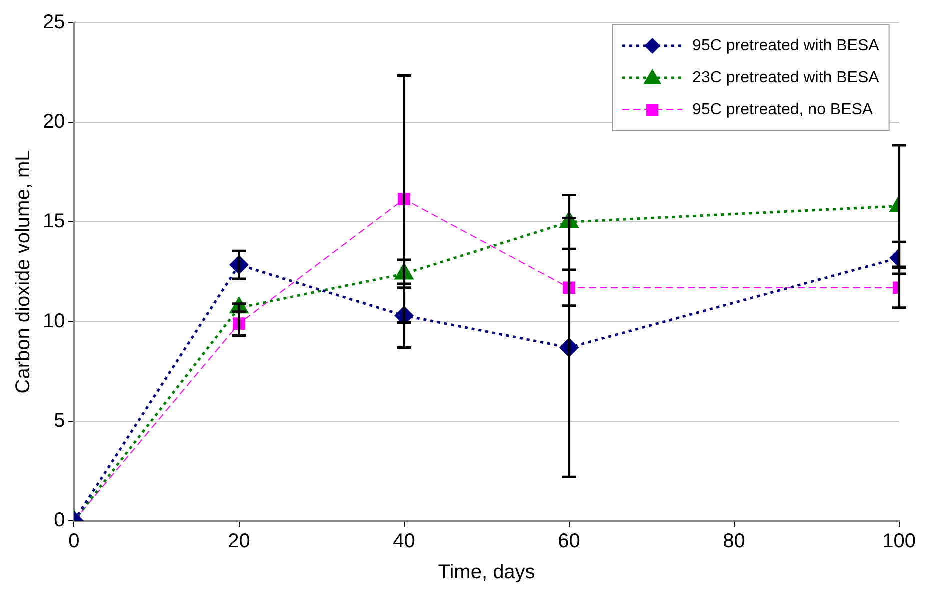  Describe the element at coordinates (783, 109) in the screenshot. I see `legend-label: 95C pretreated, no BESA` at that location.